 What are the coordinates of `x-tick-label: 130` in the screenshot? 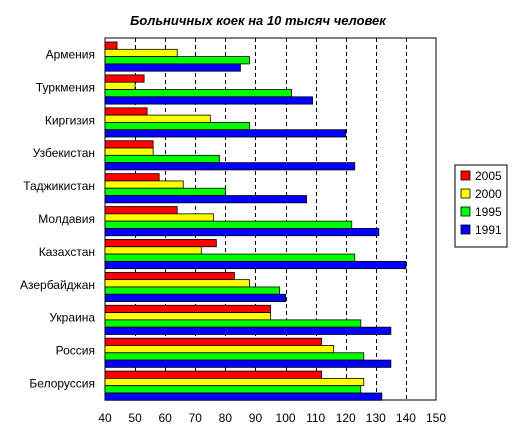 It's located at (376, 418).